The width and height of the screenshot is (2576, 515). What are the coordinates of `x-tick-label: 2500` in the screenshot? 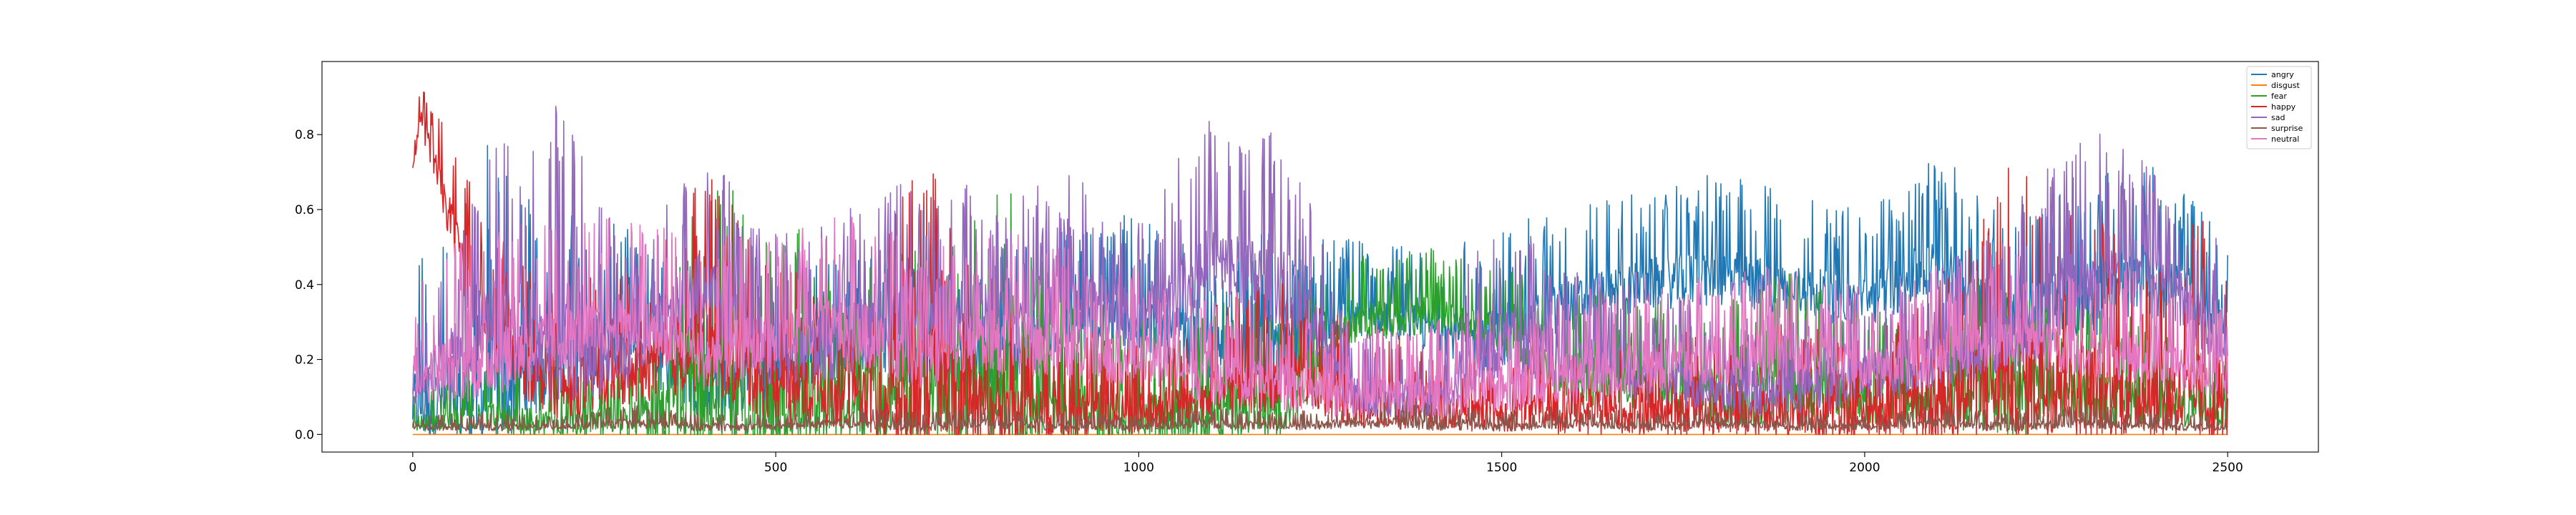 It's located at (2227, 468).